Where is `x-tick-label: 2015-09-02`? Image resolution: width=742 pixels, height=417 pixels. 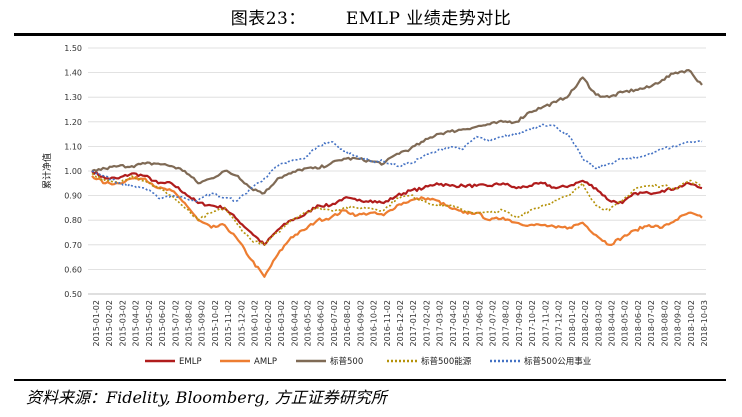 x-tick-label: 2015-09-02 is located at coordinates (202, 323).